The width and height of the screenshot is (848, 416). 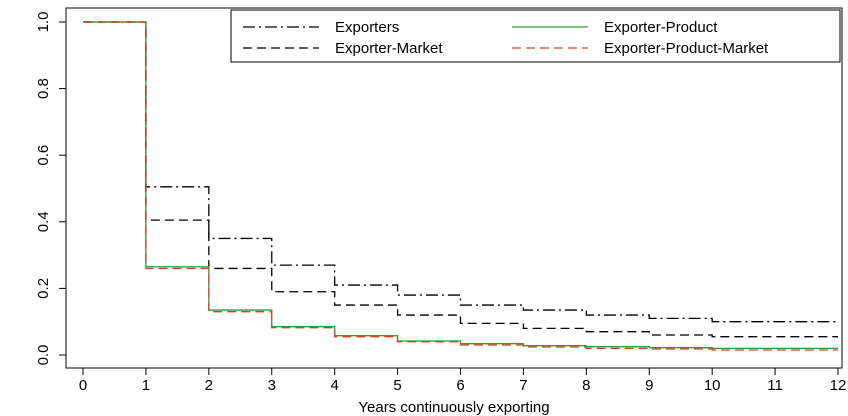 I want to click on y-tick-label: 0.6, so click(x=43, y=155).